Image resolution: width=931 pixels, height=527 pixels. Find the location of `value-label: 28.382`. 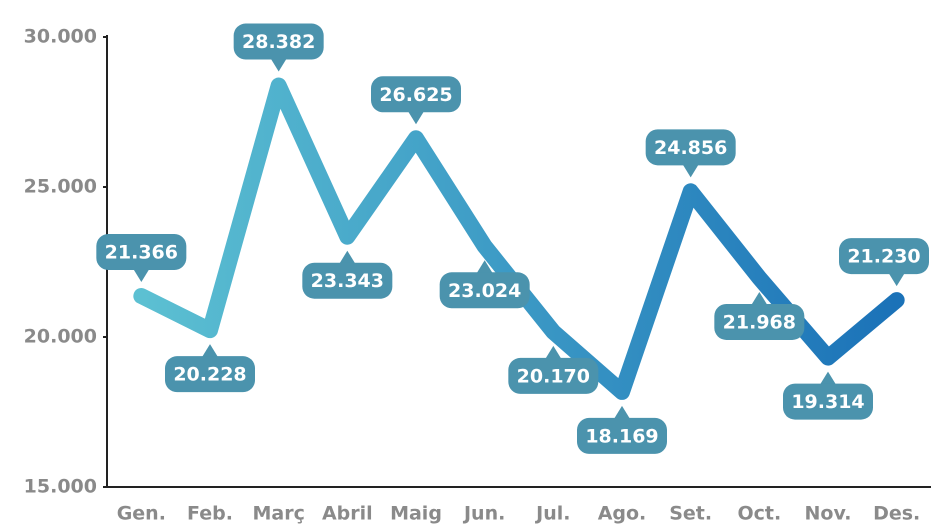

value-label: 28.382 is located at coordinates (278, 42).